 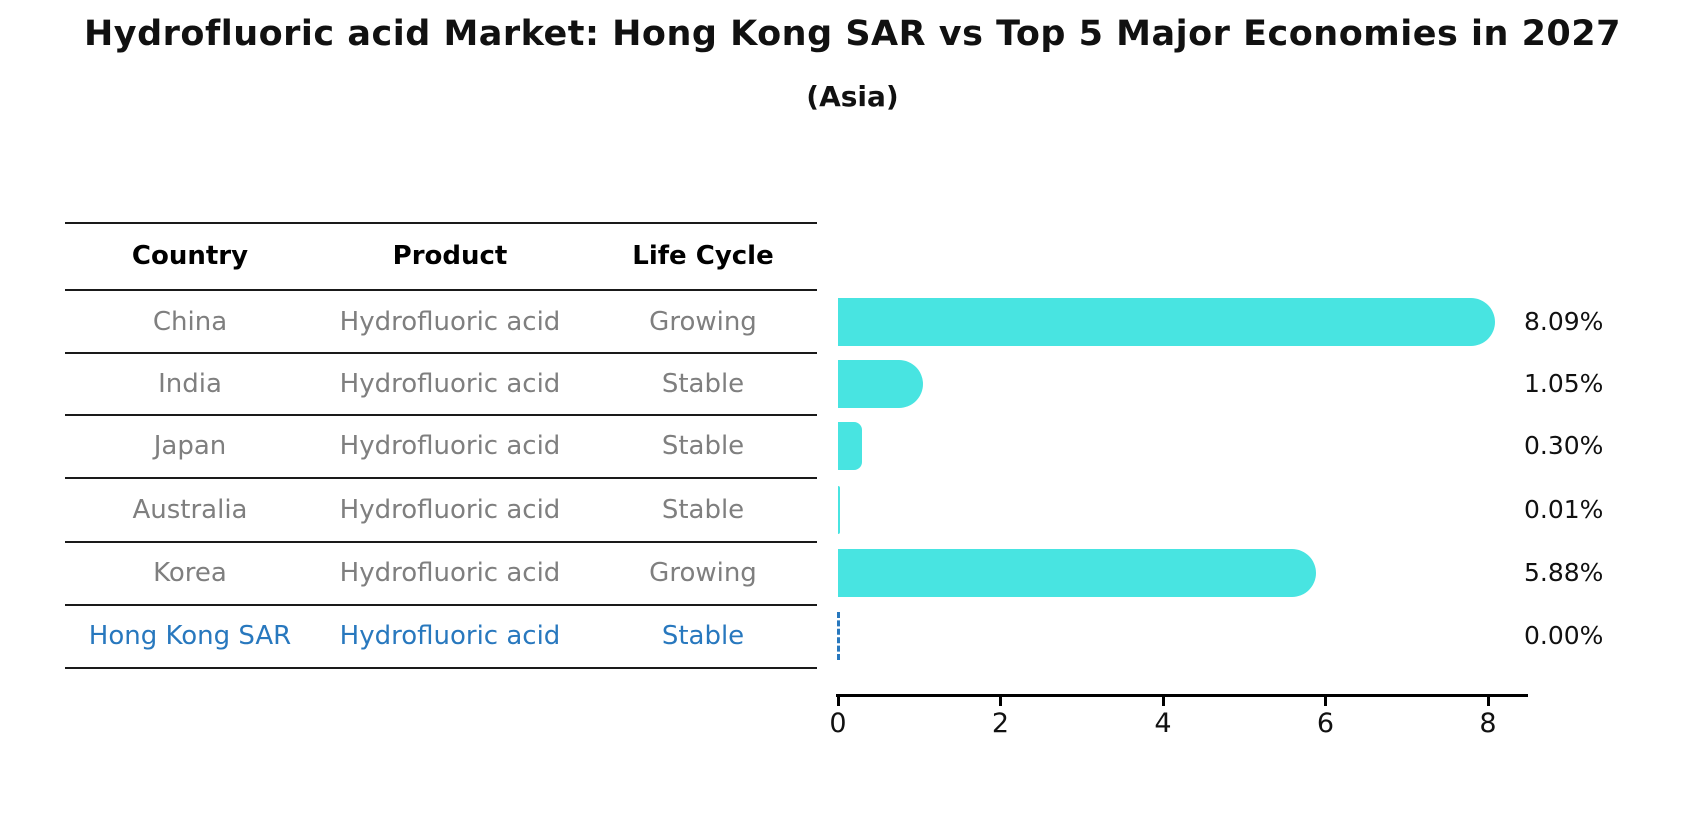 What do you see at coordinates (703, 256) in the screenshot?
I see `table-header-life_cycle: Life Cycle` at bounding box center [703, 256].